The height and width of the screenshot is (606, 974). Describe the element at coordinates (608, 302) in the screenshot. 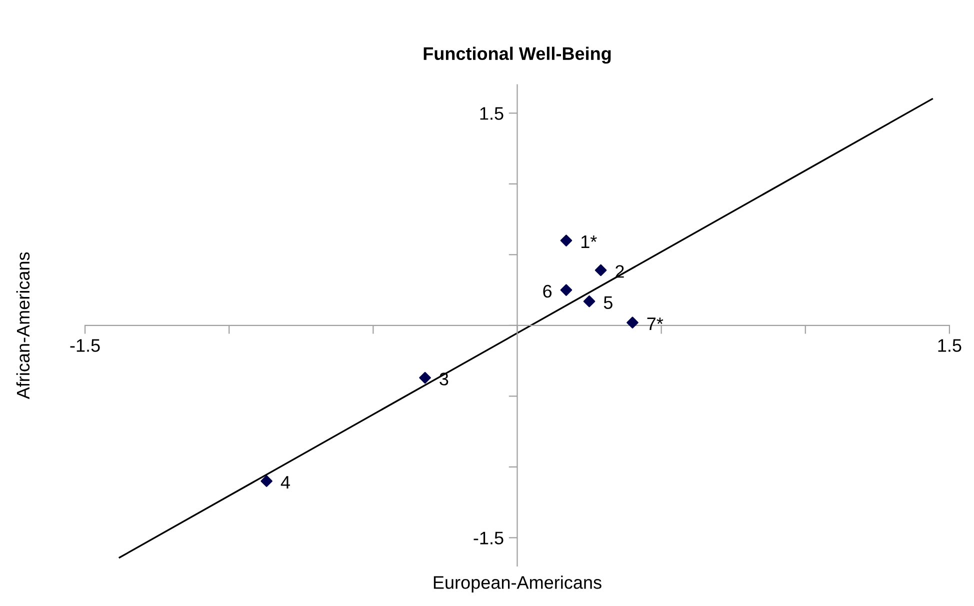

I see `annotation: 5` at that location.